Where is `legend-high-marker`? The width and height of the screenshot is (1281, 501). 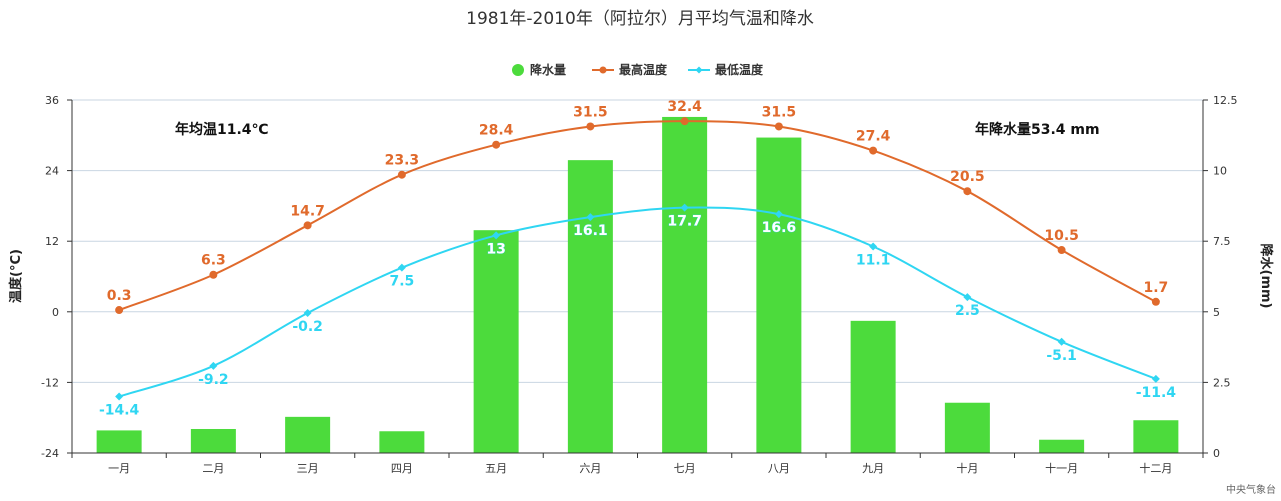
legend-high-marker is located at coordinates (603, 70).